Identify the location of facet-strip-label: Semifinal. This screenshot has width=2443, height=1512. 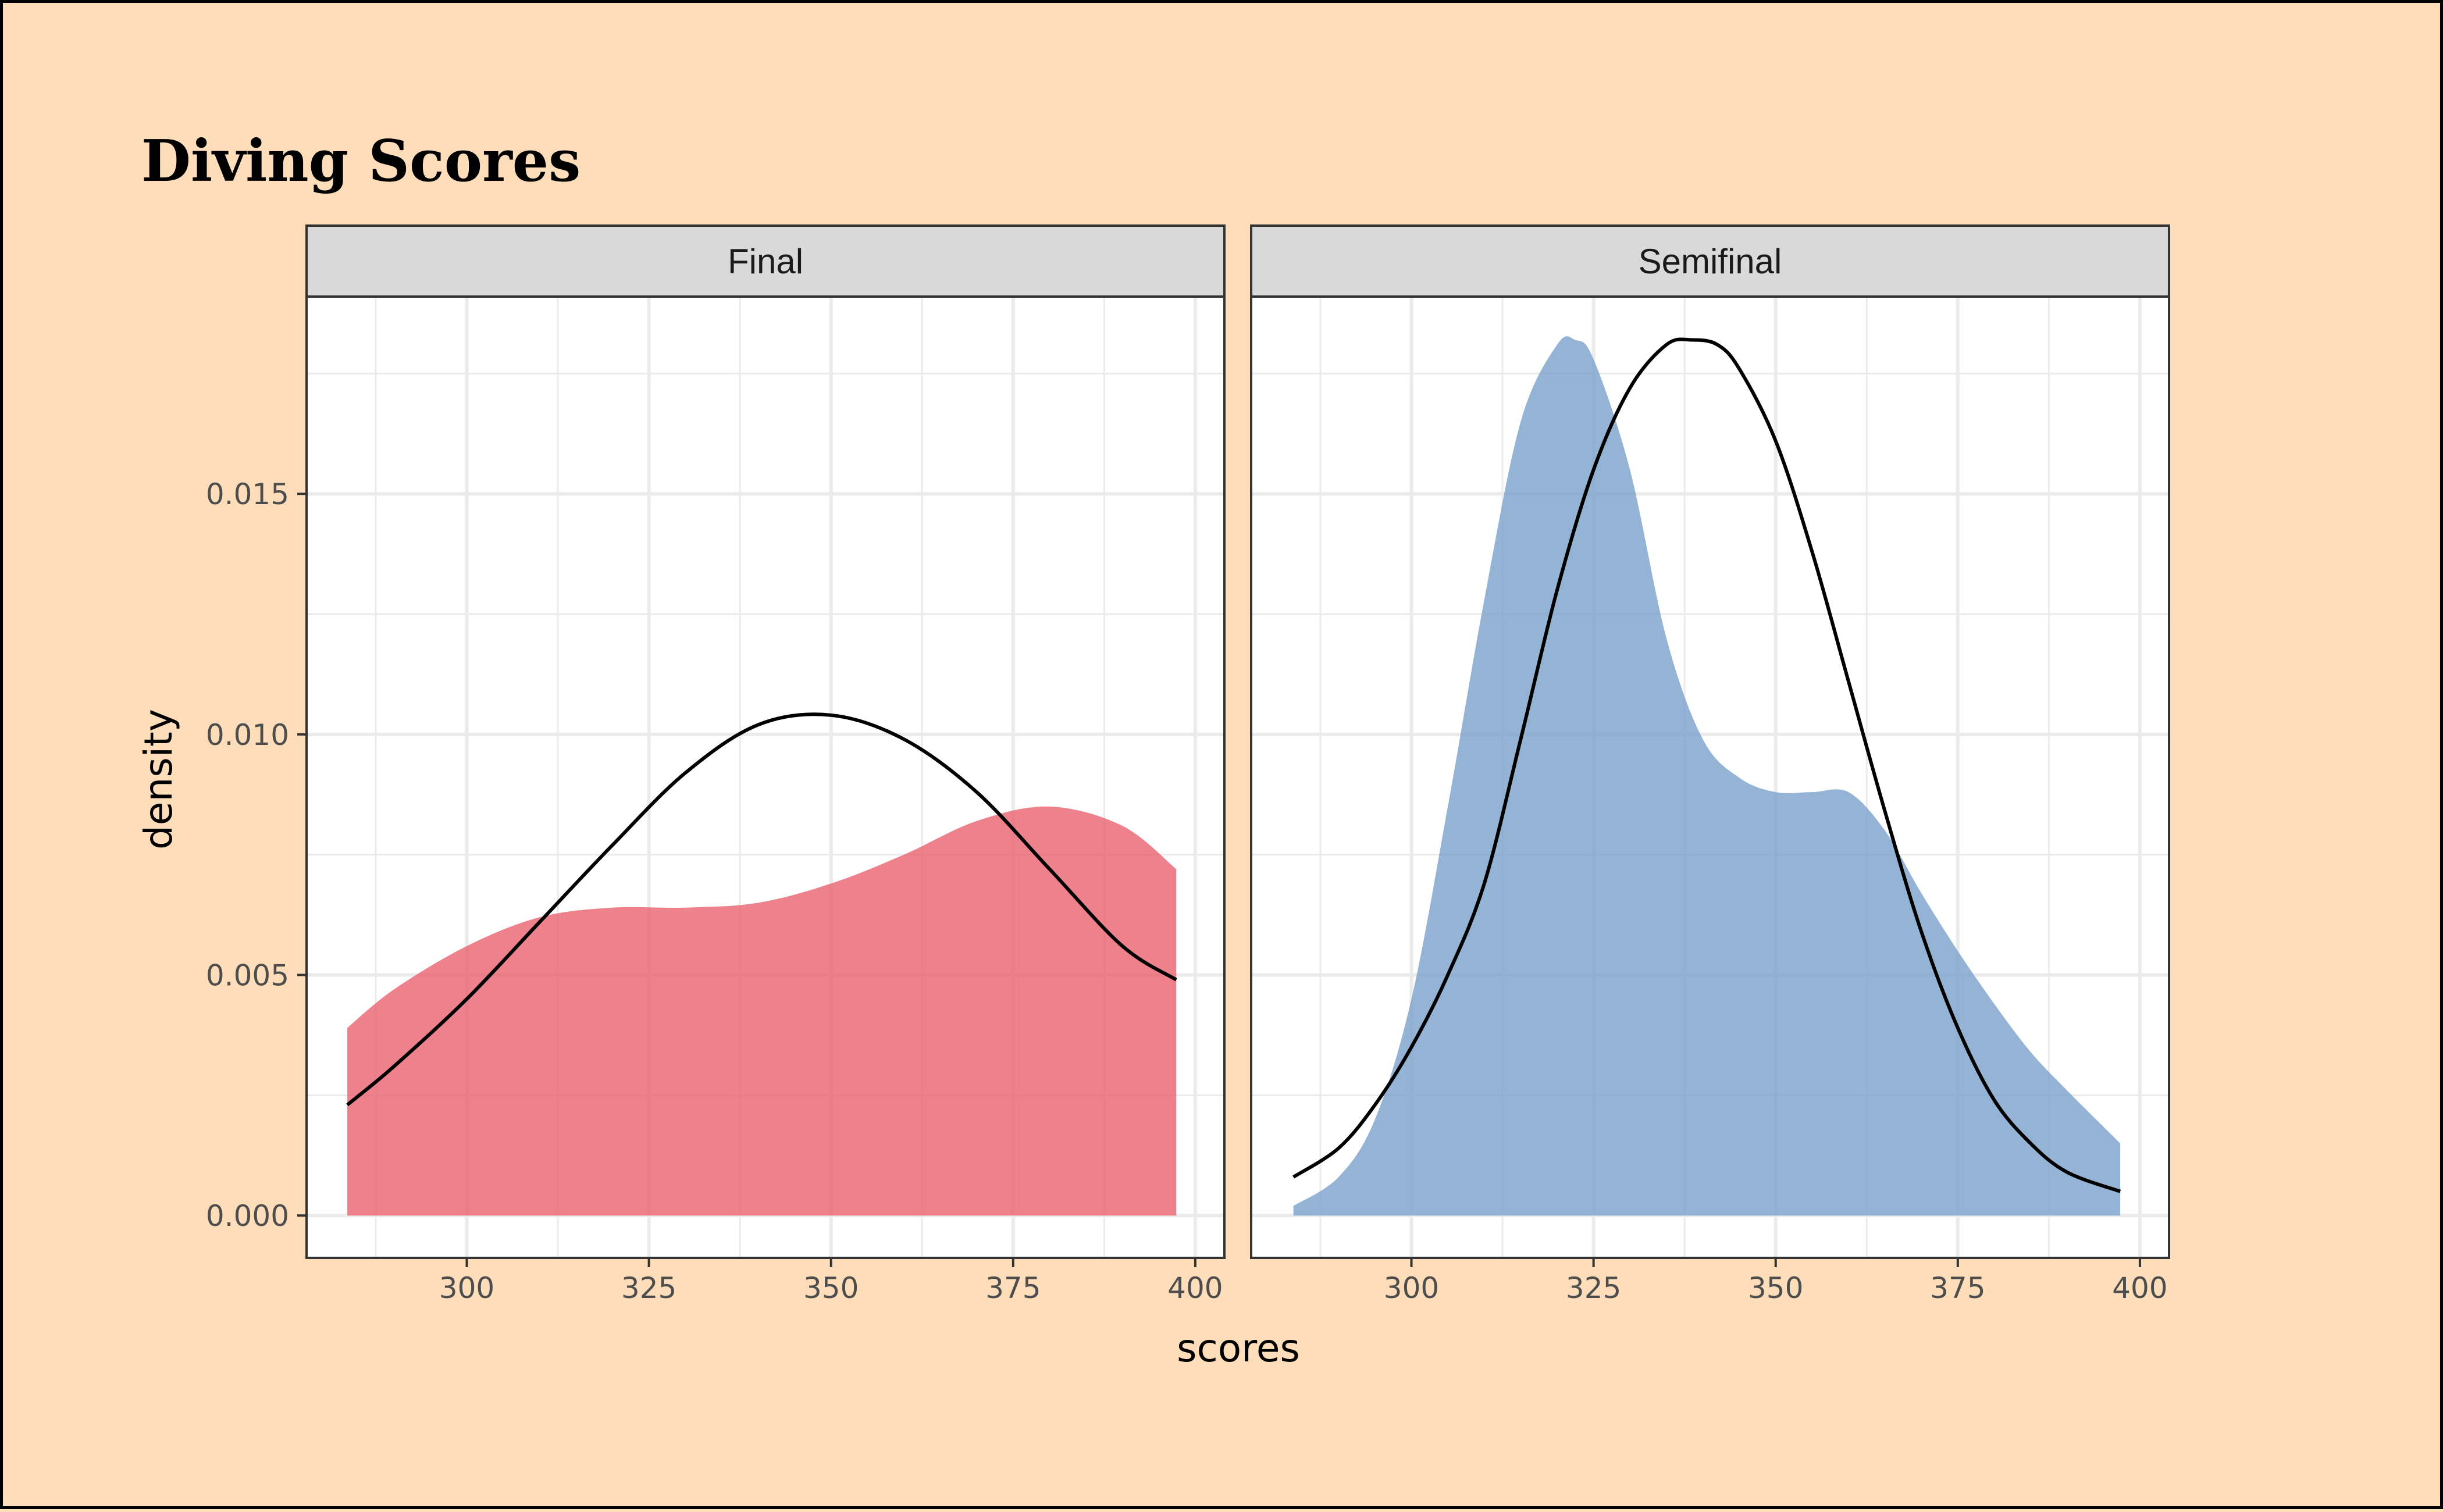
(1710, 261).